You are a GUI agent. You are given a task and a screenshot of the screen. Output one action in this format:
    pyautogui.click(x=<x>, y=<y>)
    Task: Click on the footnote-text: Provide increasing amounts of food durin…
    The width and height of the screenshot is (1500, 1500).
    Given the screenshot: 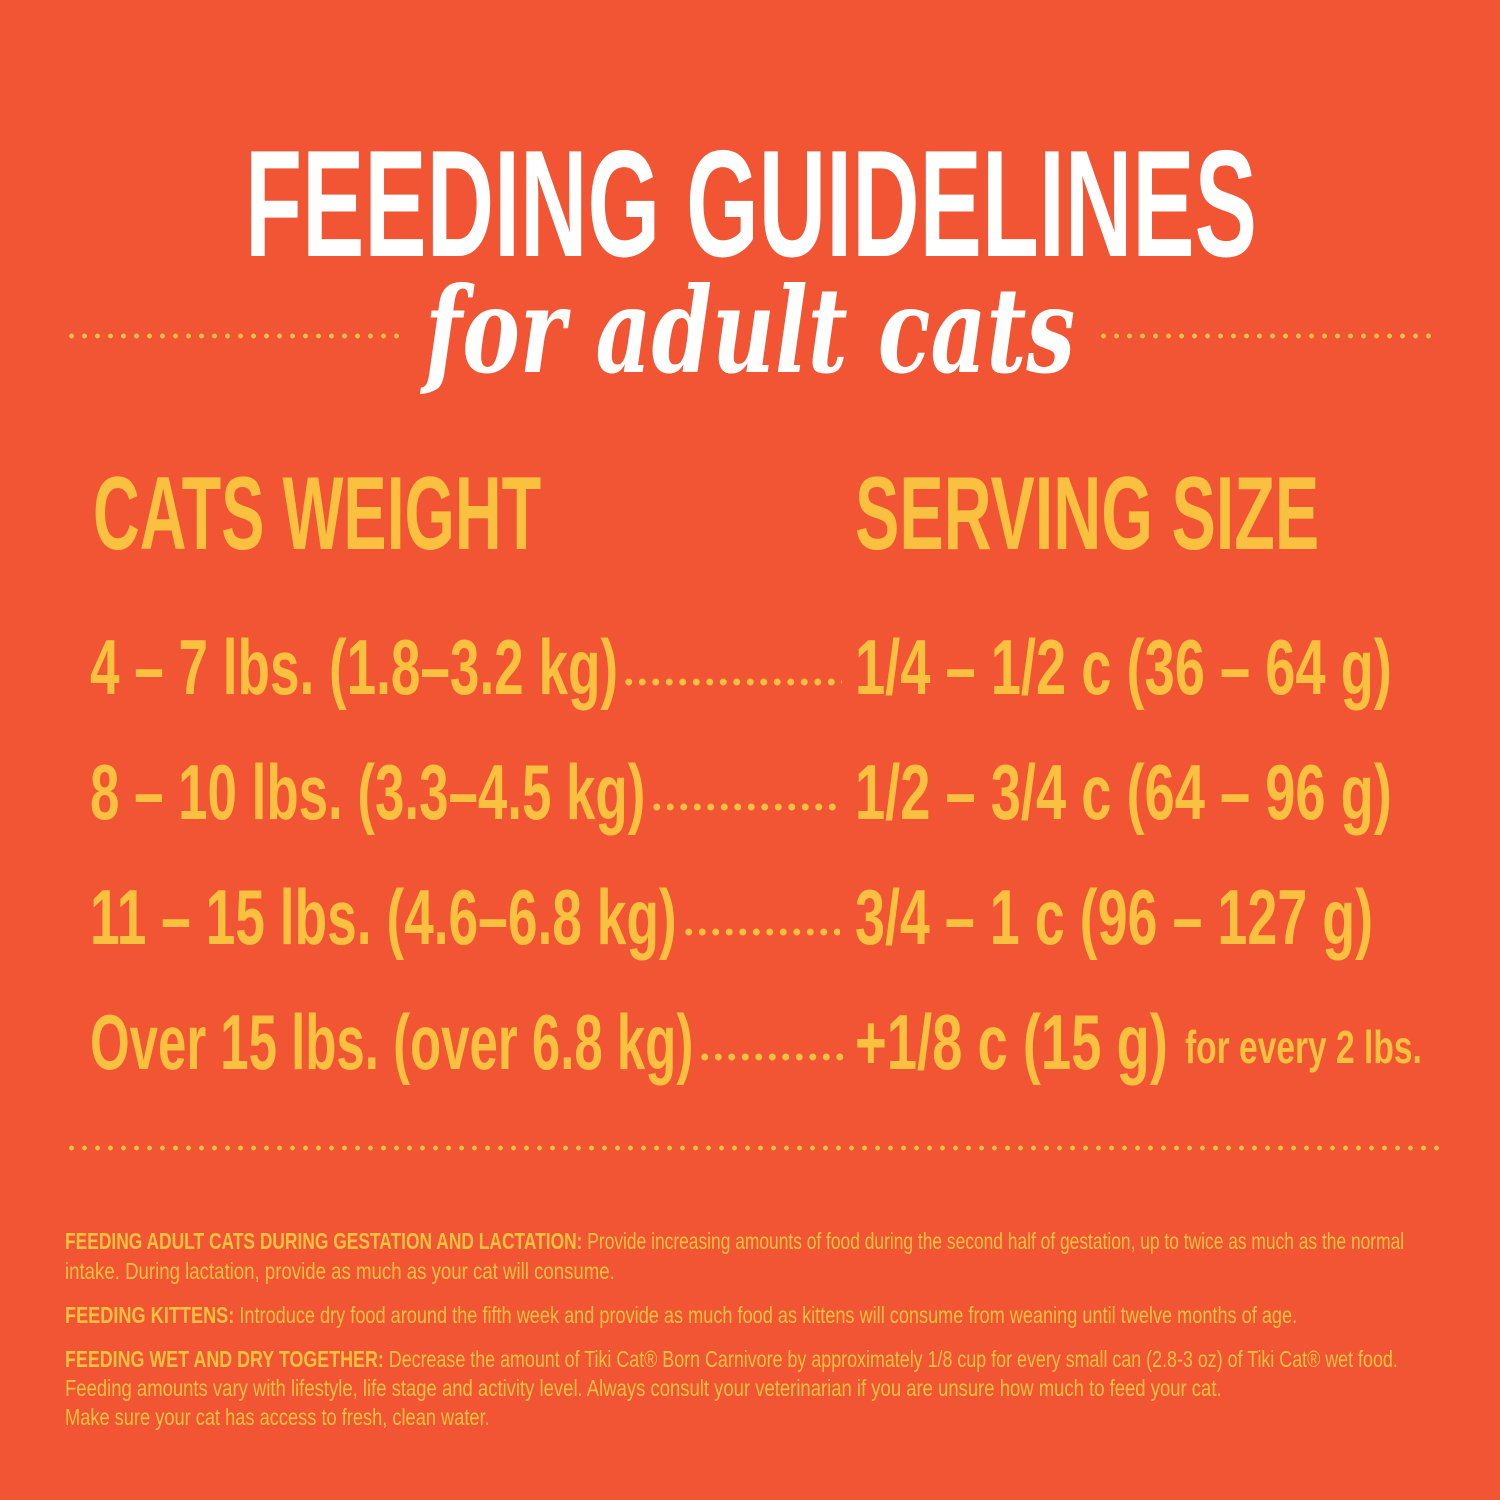 What is the action you would take?
    pyautogui.click(x=996, y=1241)
    